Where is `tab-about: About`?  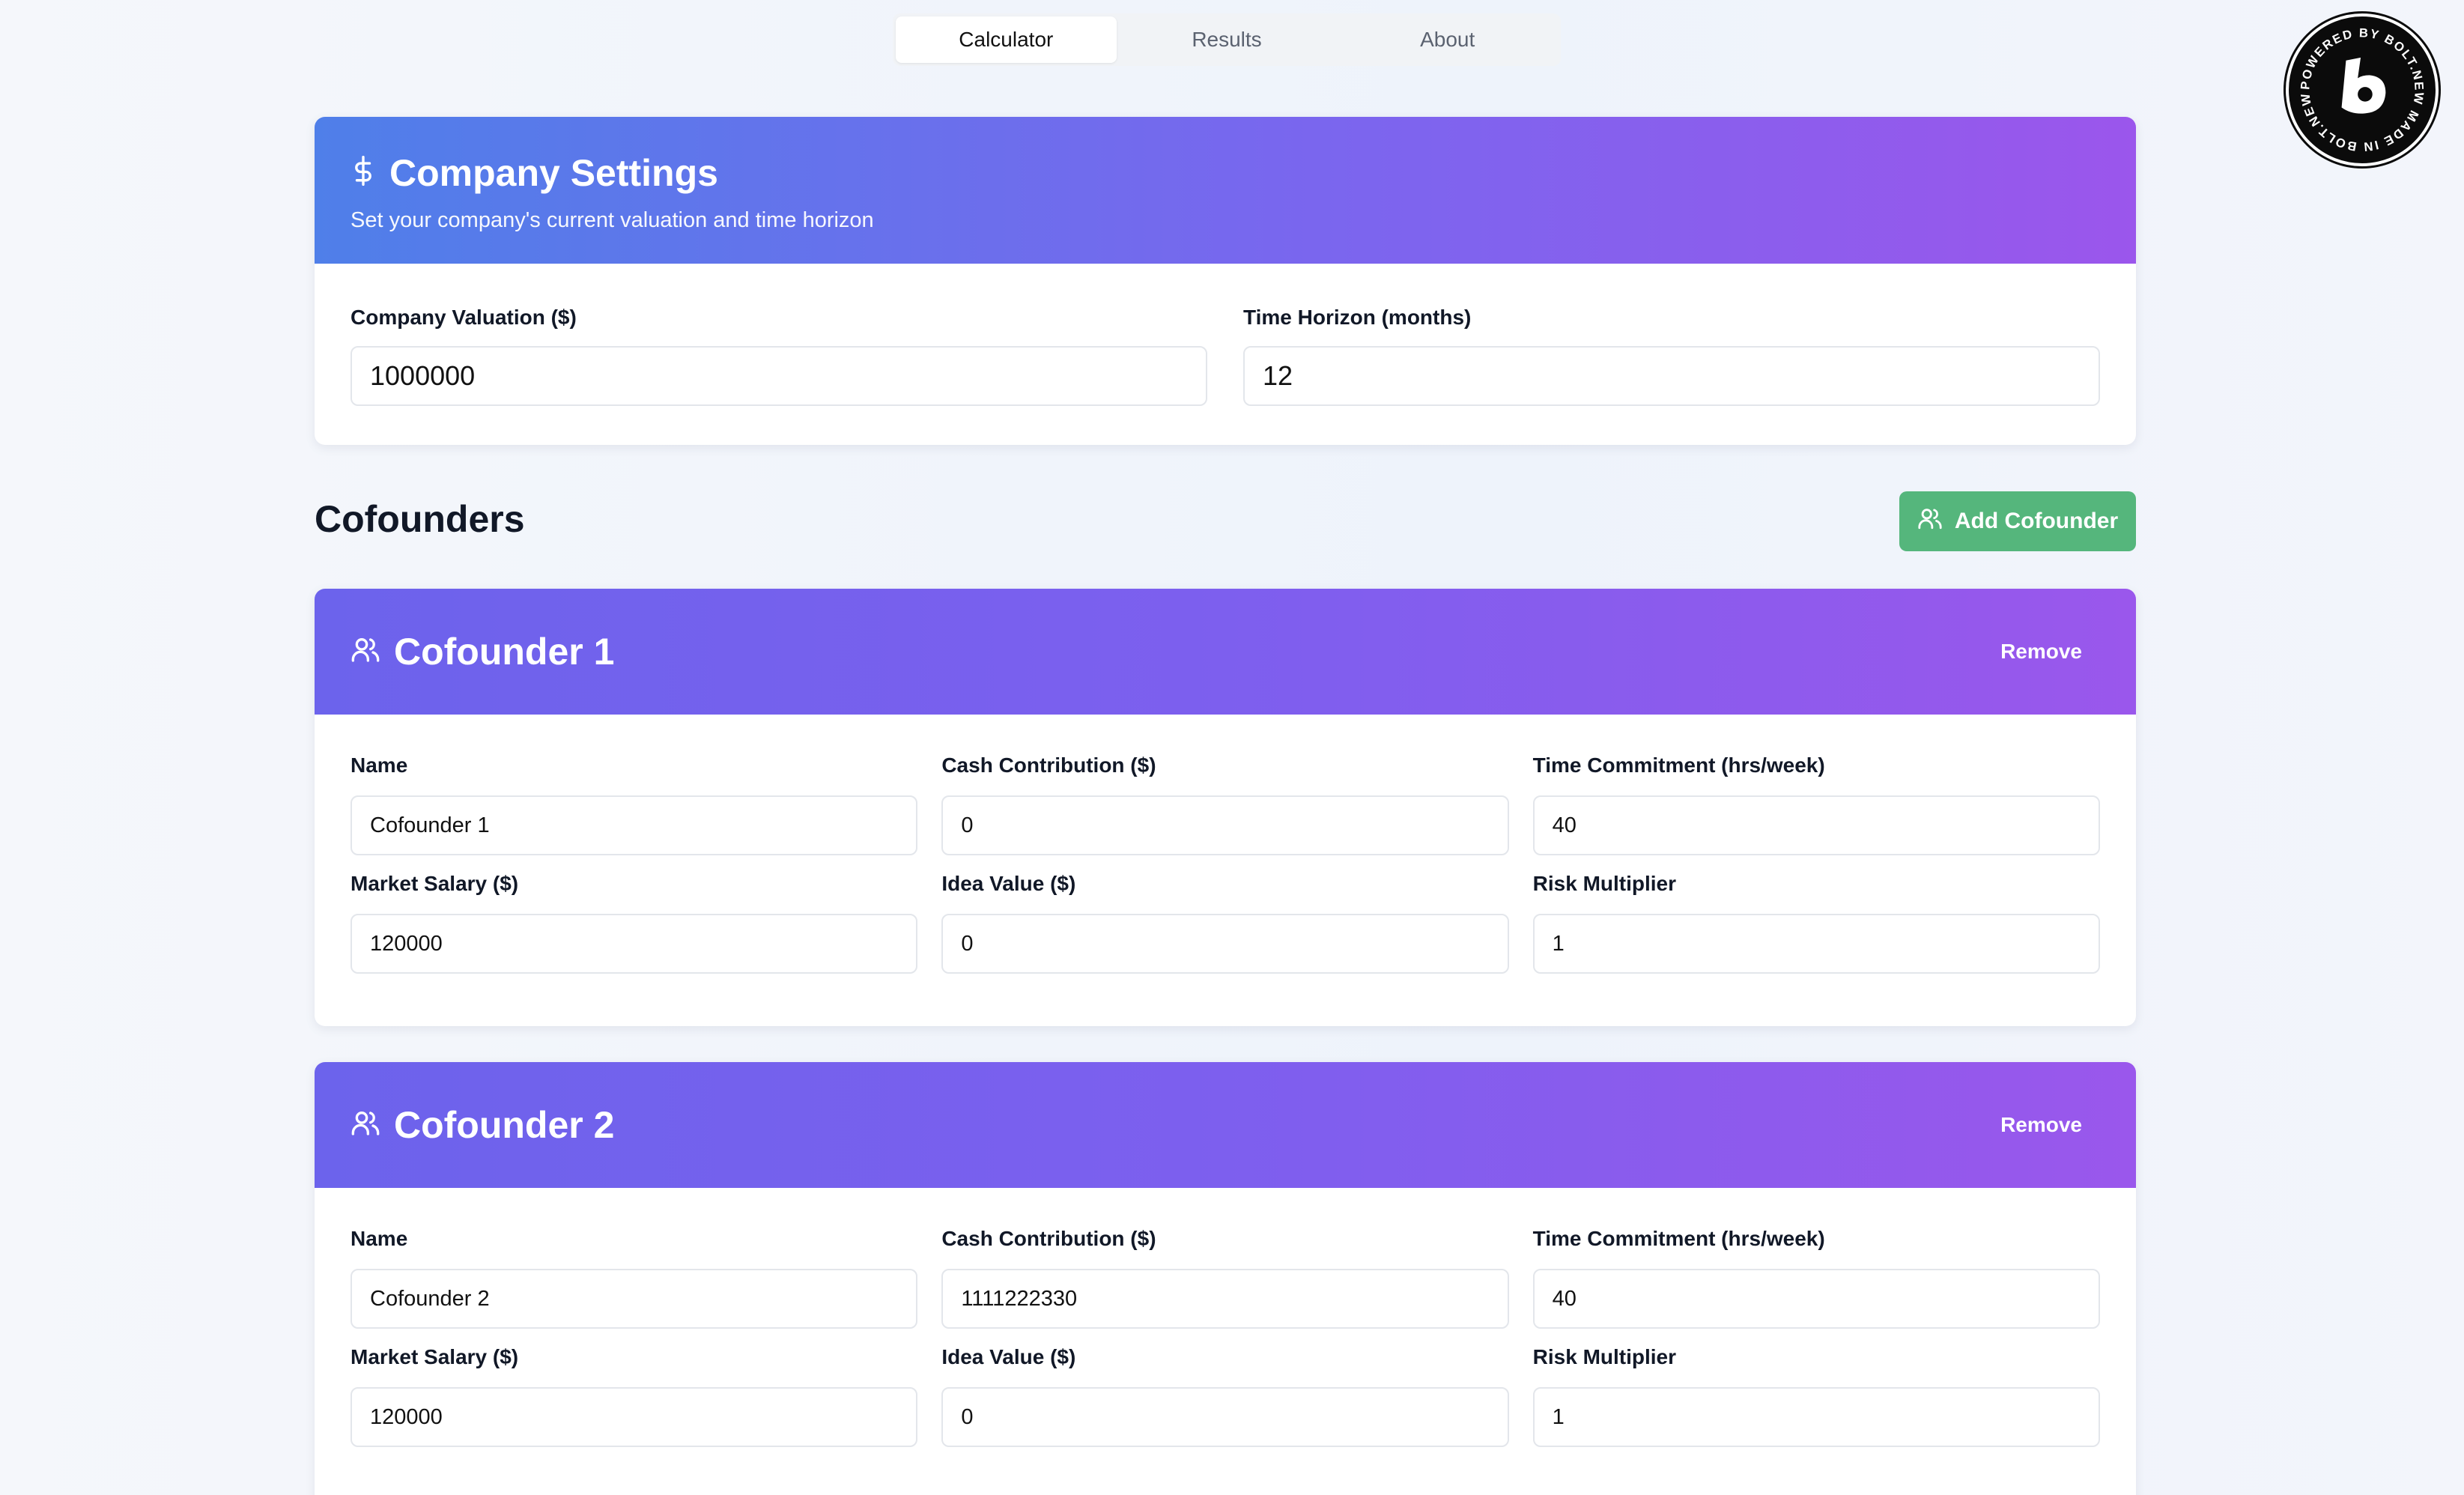 tab-about: About is located at coordinates (1447, 39).